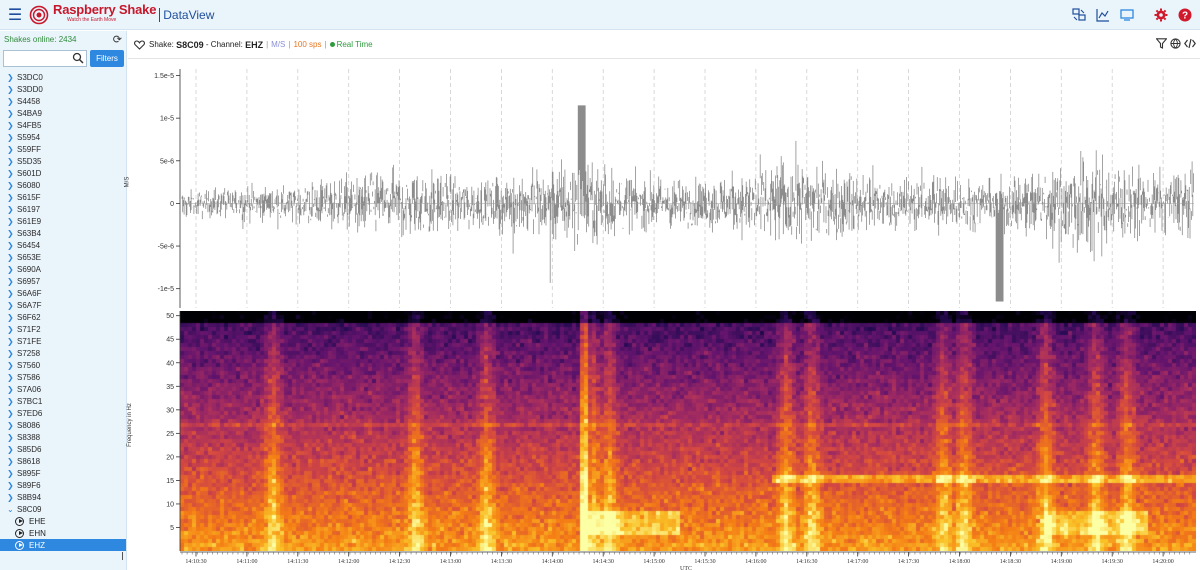 Image resolution: width=1200 pixels, height=570 pixels. What do you see at coordinates (30, 413) in the screenshot?
I see `shake-item-label: S7ED6` at bounding box center [30, 413].